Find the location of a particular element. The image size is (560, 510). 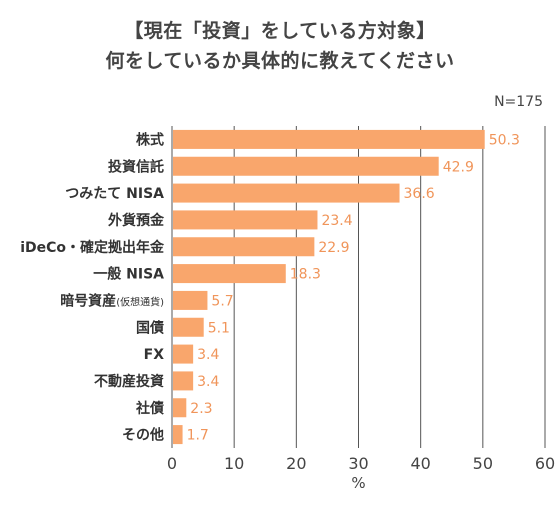

category-label: FX is located at coordinates (154, 355).